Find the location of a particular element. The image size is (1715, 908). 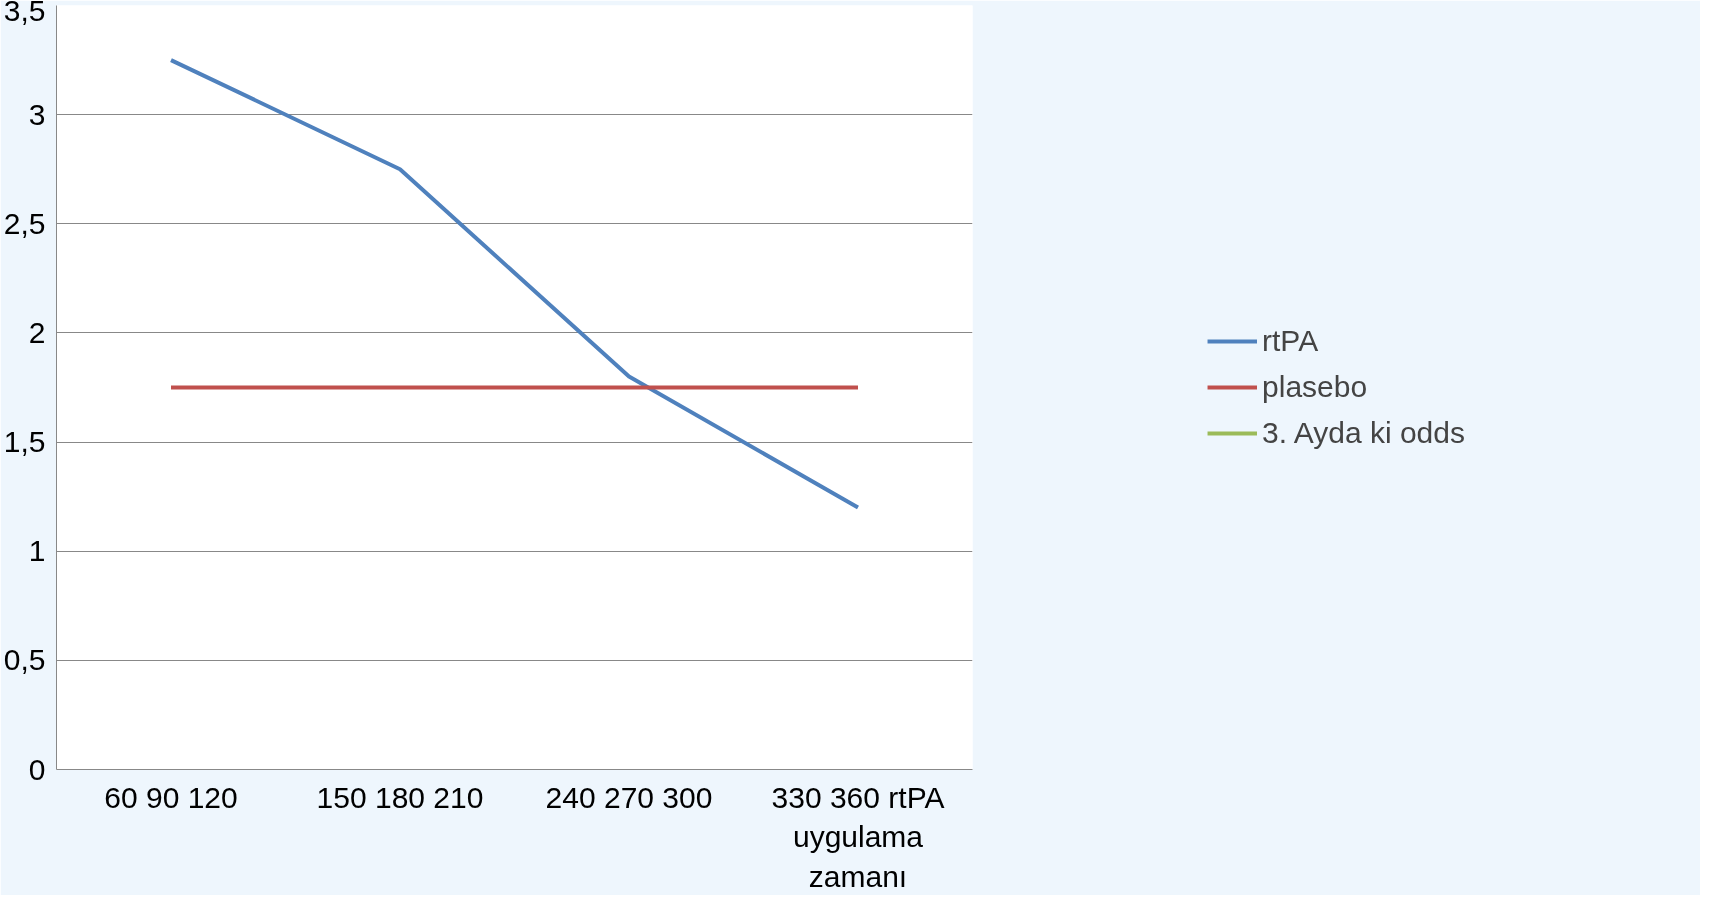

y-tick-label: 2 is located at coordinates (37, 332).